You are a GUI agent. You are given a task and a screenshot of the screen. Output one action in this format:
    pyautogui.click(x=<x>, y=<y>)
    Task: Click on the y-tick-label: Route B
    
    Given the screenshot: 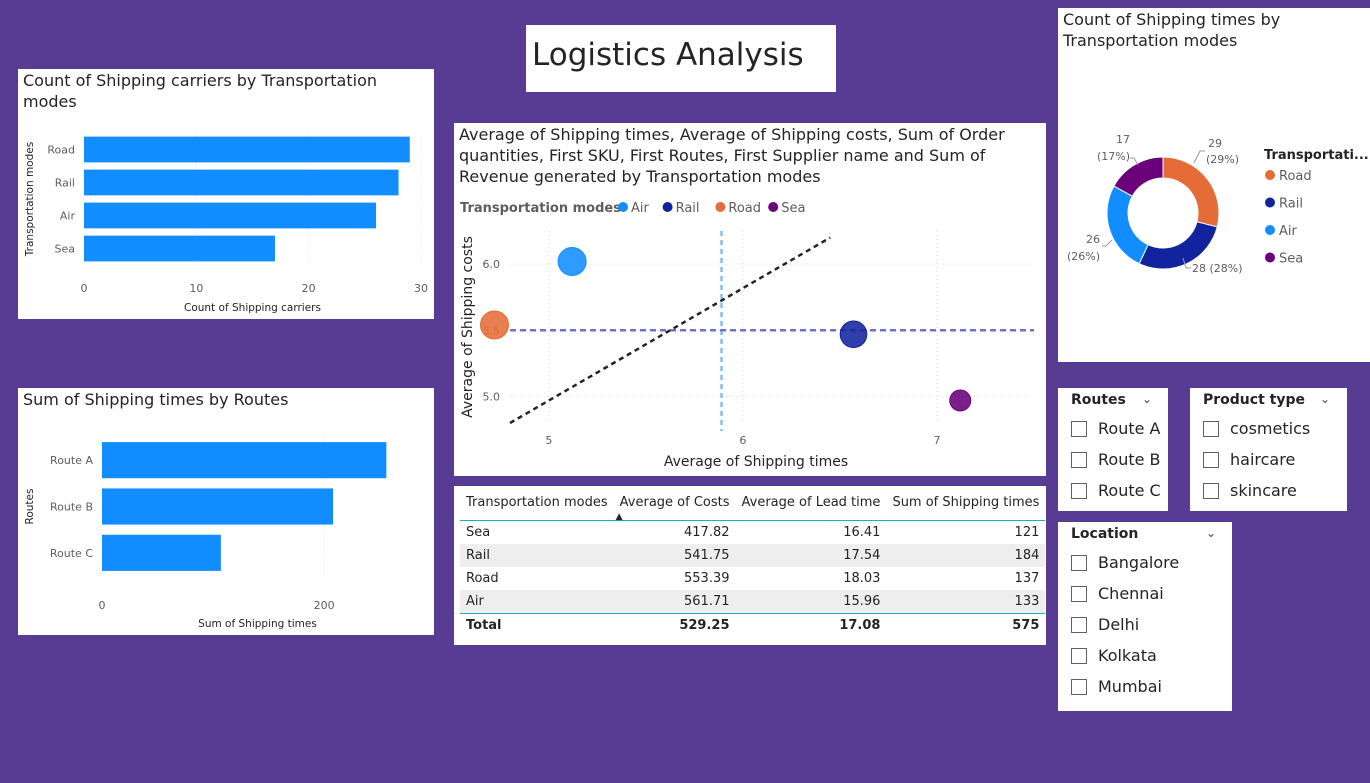 What is the action you would take?
    pyautogui.click(x=71, y=507)
    